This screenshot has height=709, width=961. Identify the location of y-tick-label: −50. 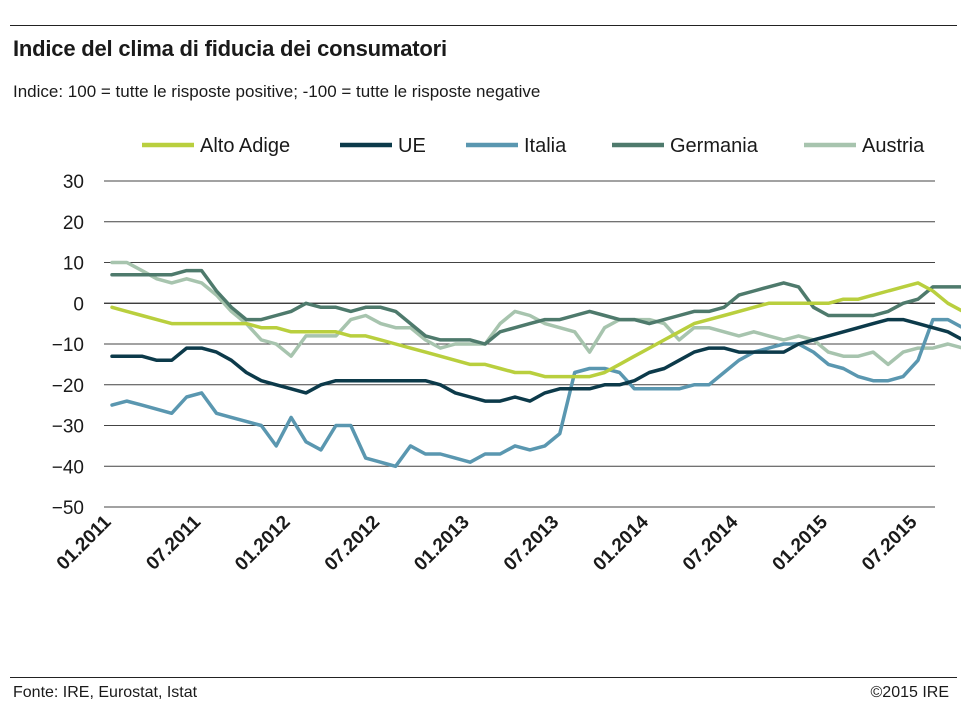
(68, 508).